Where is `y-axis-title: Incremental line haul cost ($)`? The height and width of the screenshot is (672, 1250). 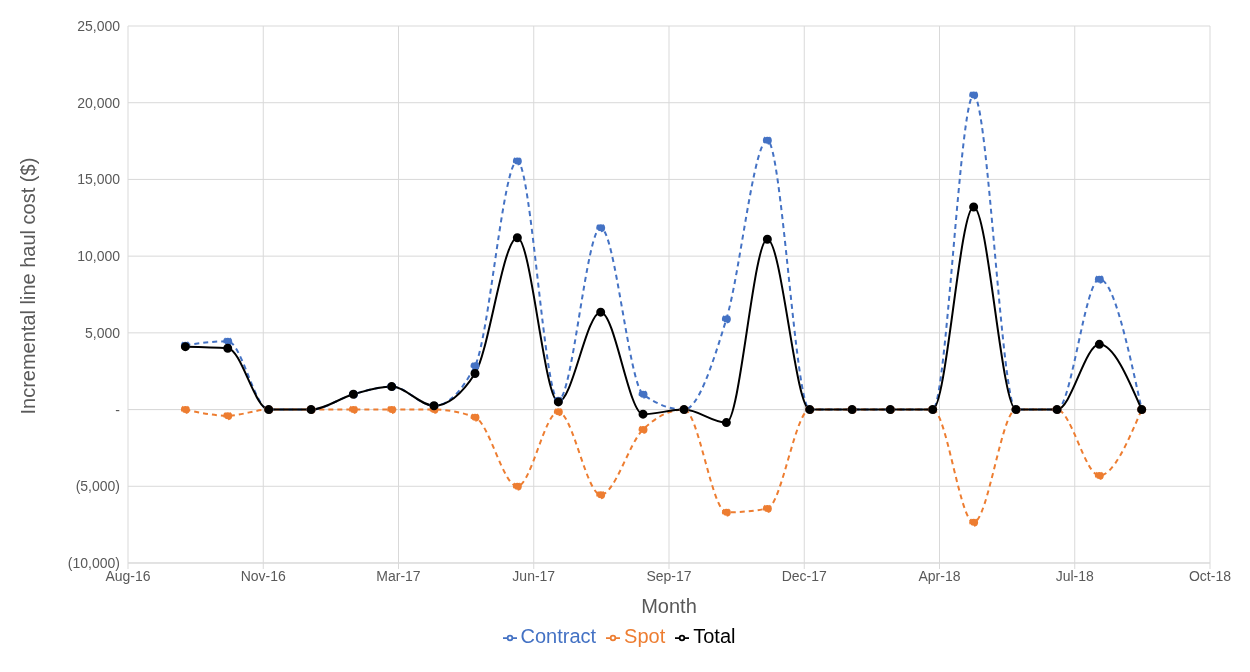
y-axis-title: Incremental line haul cost ($) is located at coordinates (28, 286).